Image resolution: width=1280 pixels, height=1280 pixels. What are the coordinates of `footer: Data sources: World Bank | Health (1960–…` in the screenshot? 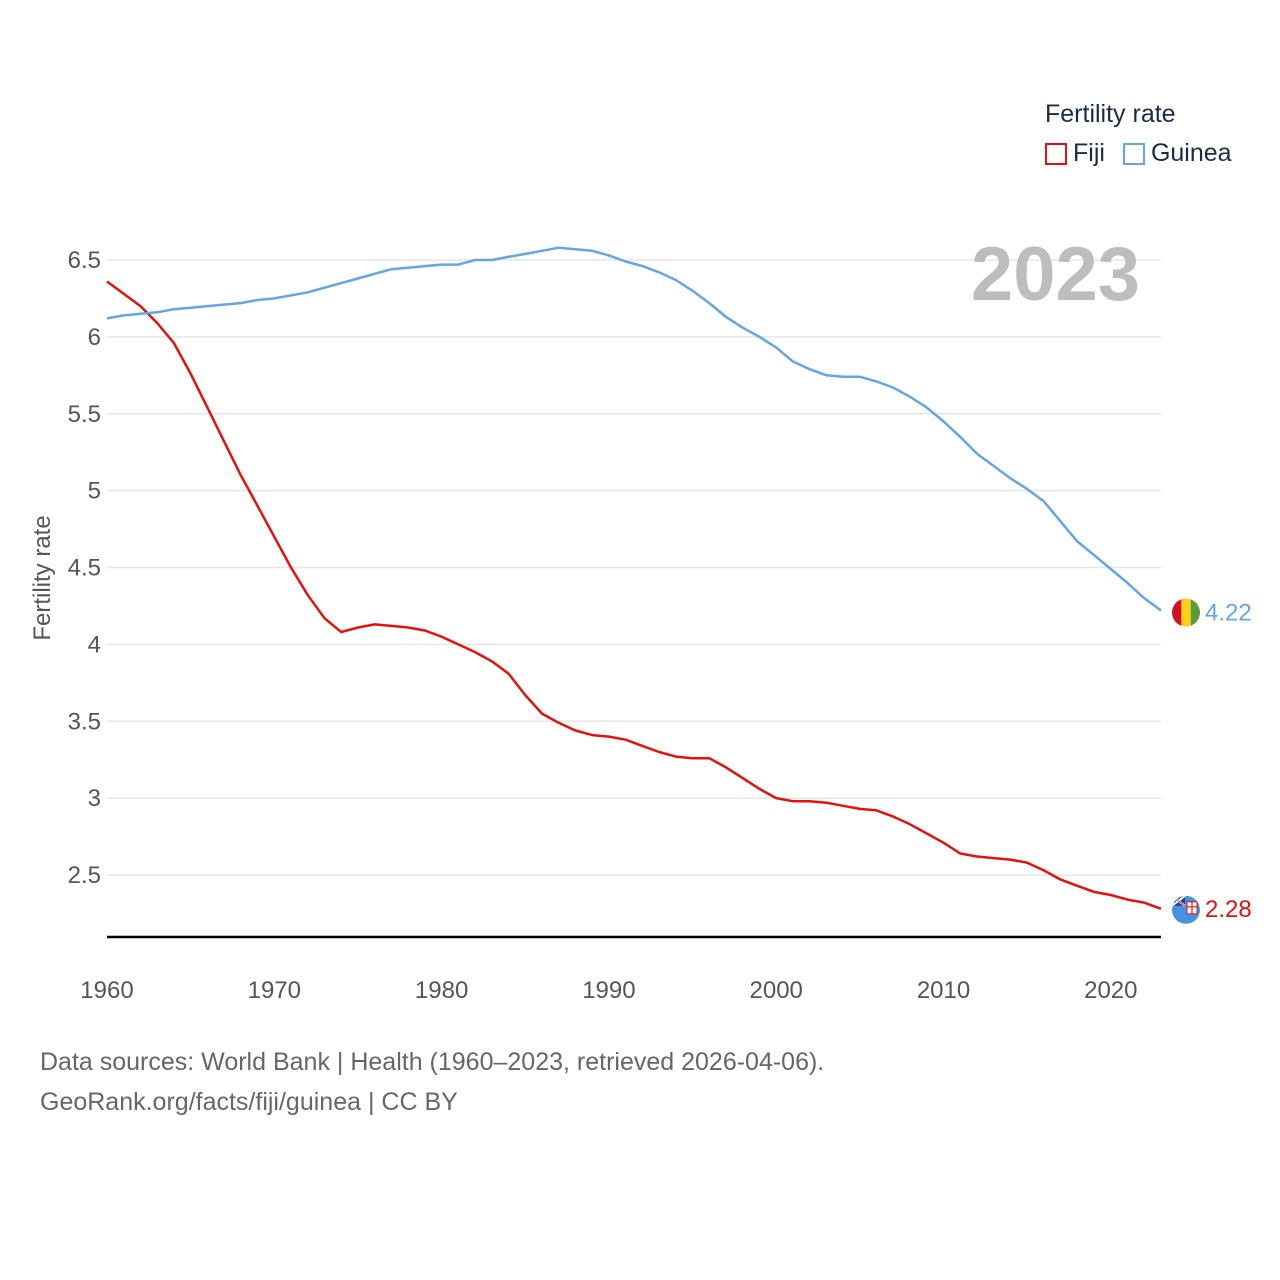 It's located at (432, 1082).